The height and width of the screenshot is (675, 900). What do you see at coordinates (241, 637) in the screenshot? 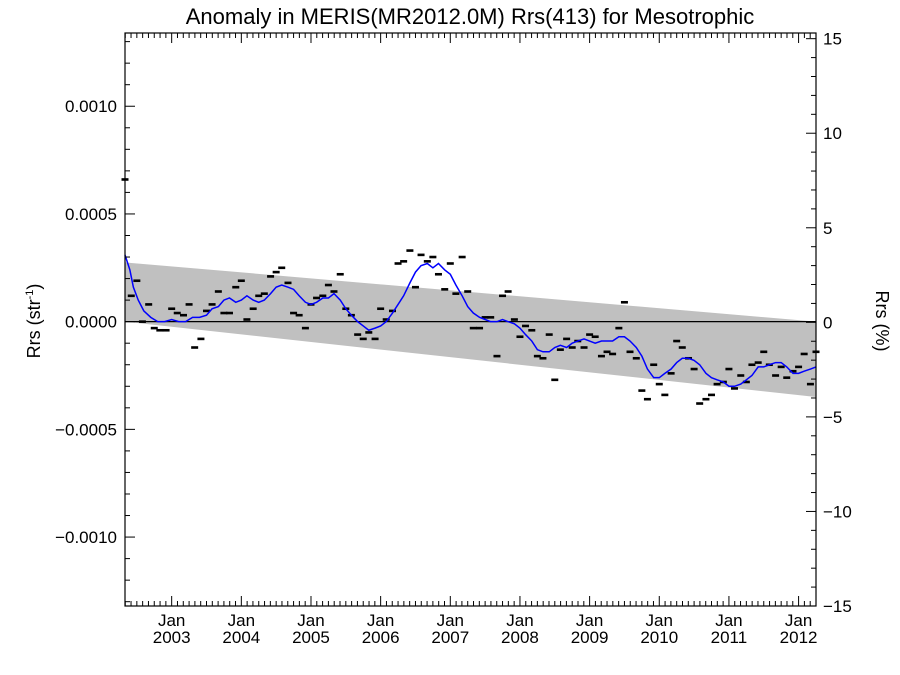
I see `x-tick-label-year: 2004` at bounding box center [241, 637].